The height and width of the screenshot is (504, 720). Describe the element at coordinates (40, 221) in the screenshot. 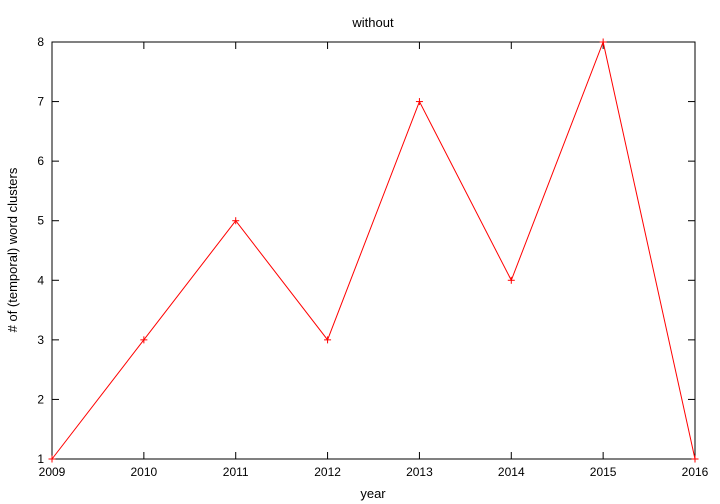

I see `y-tick-label: 5` at that location.